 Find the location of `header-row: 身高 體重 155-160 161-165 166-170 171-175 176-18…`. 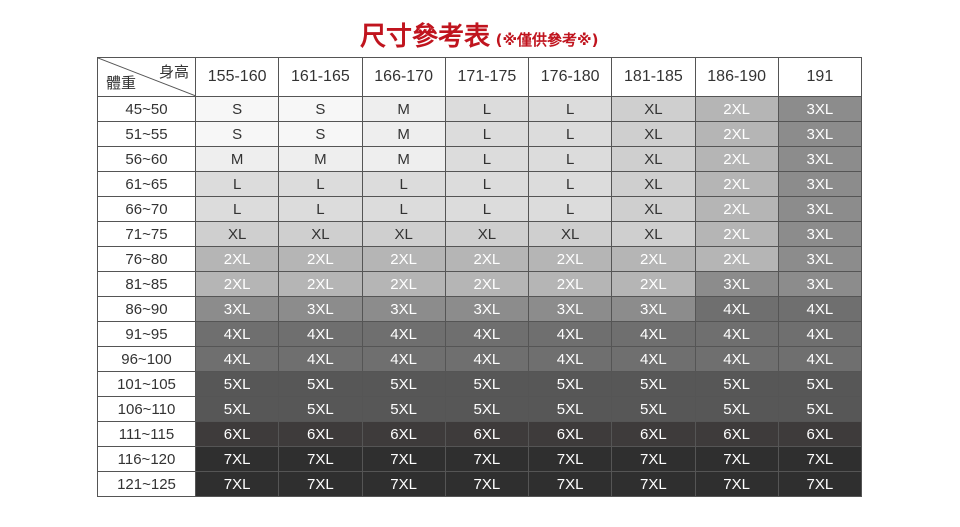

header-row: 身高 體重 155-160 161-165 166-170 171-175 176-18… is located at coordinates (480, 77).